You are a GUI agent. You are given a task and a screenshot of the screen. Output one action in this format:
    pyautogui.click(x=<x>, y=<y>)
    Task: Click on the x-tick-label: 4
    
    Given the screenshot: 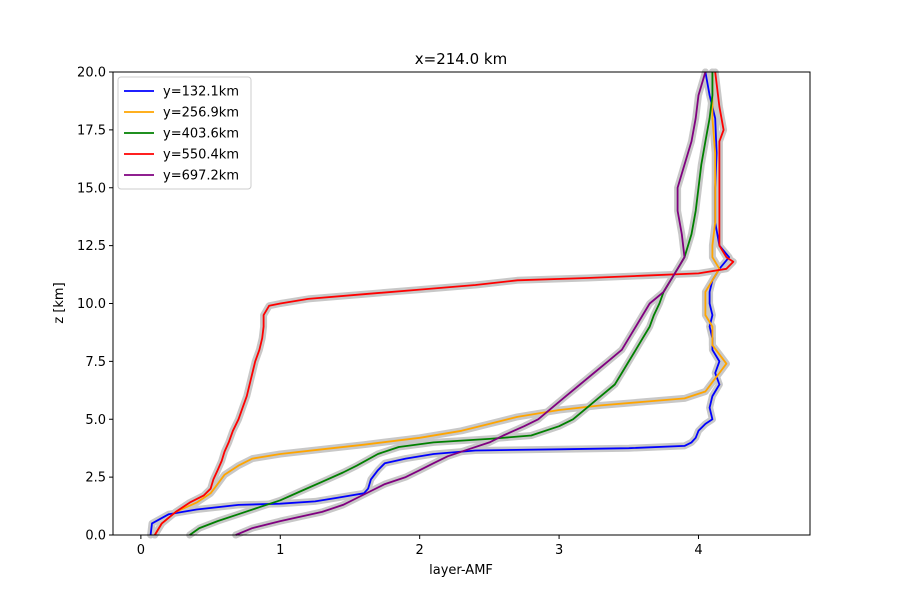 What is the action you would take?
    pyautogui.click(x=698, y=550)
    